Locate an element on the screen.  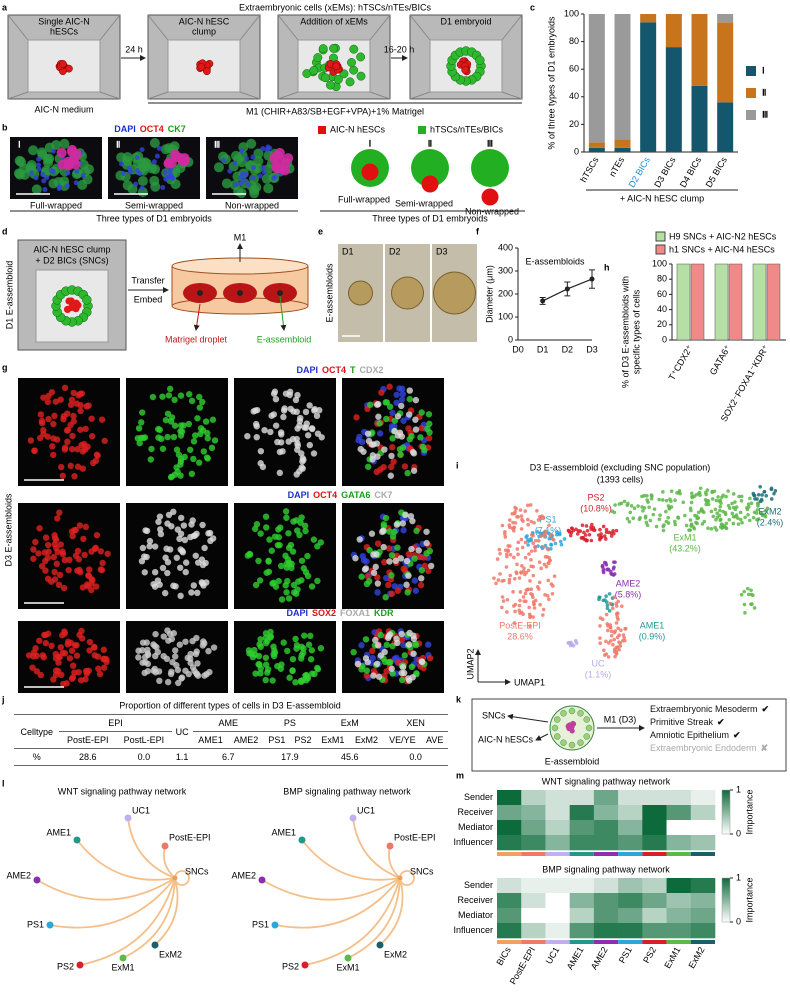
panel-letter: d is located at coordinates (5, 231).